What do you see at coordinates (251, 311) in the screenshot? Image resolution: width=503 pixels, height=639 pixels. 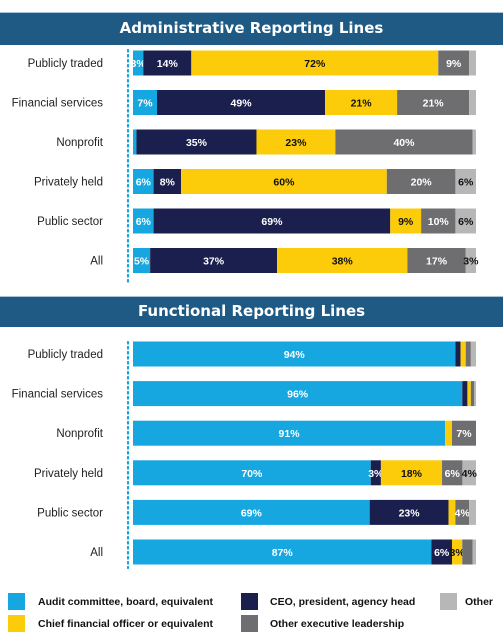 I see `functional-chart-title: Functional Reporting Lines` at bounding box center [251, 311].